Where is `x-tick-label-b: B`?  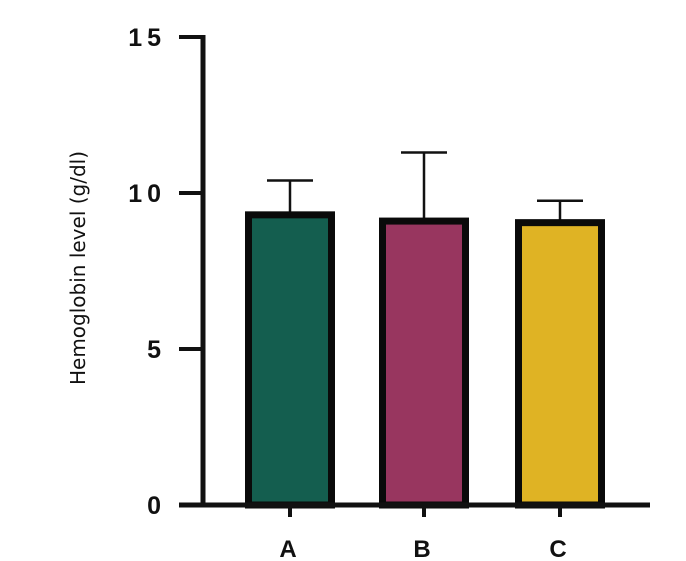
x-tick-label-b: B is located at coordinates (421, 548).